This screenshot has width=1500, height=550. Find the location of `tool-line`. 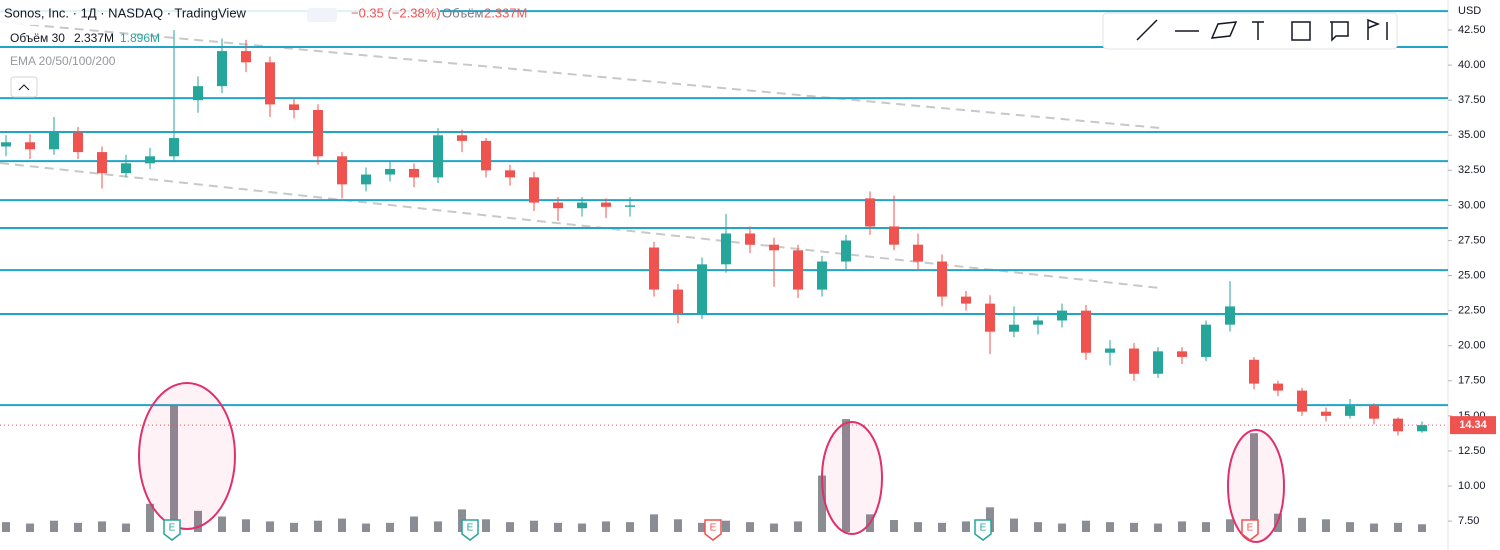

tool-line is located at coordinates (1147, 30).